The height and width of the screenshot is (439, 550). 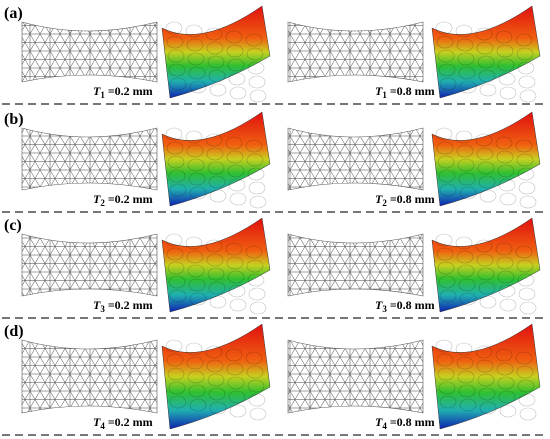 I want to click on case: T1 =0.2 mm, so click(x=146, y=54).